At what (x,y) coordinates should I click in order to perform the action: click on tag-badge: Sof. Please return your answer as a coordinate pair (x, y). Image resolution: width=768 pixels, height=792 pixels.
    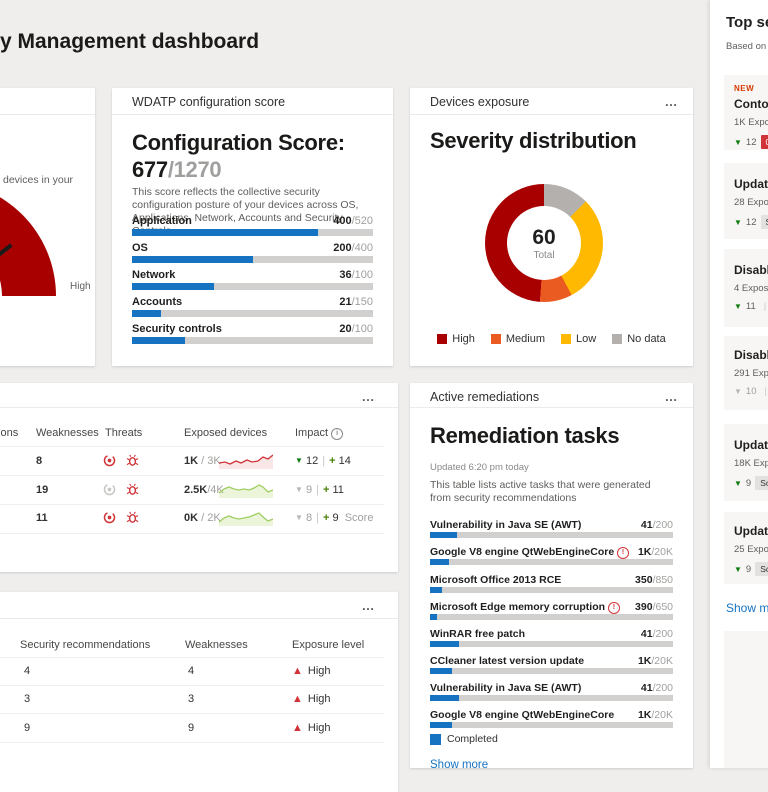
    Looking at the image, I should click on (764, 222).